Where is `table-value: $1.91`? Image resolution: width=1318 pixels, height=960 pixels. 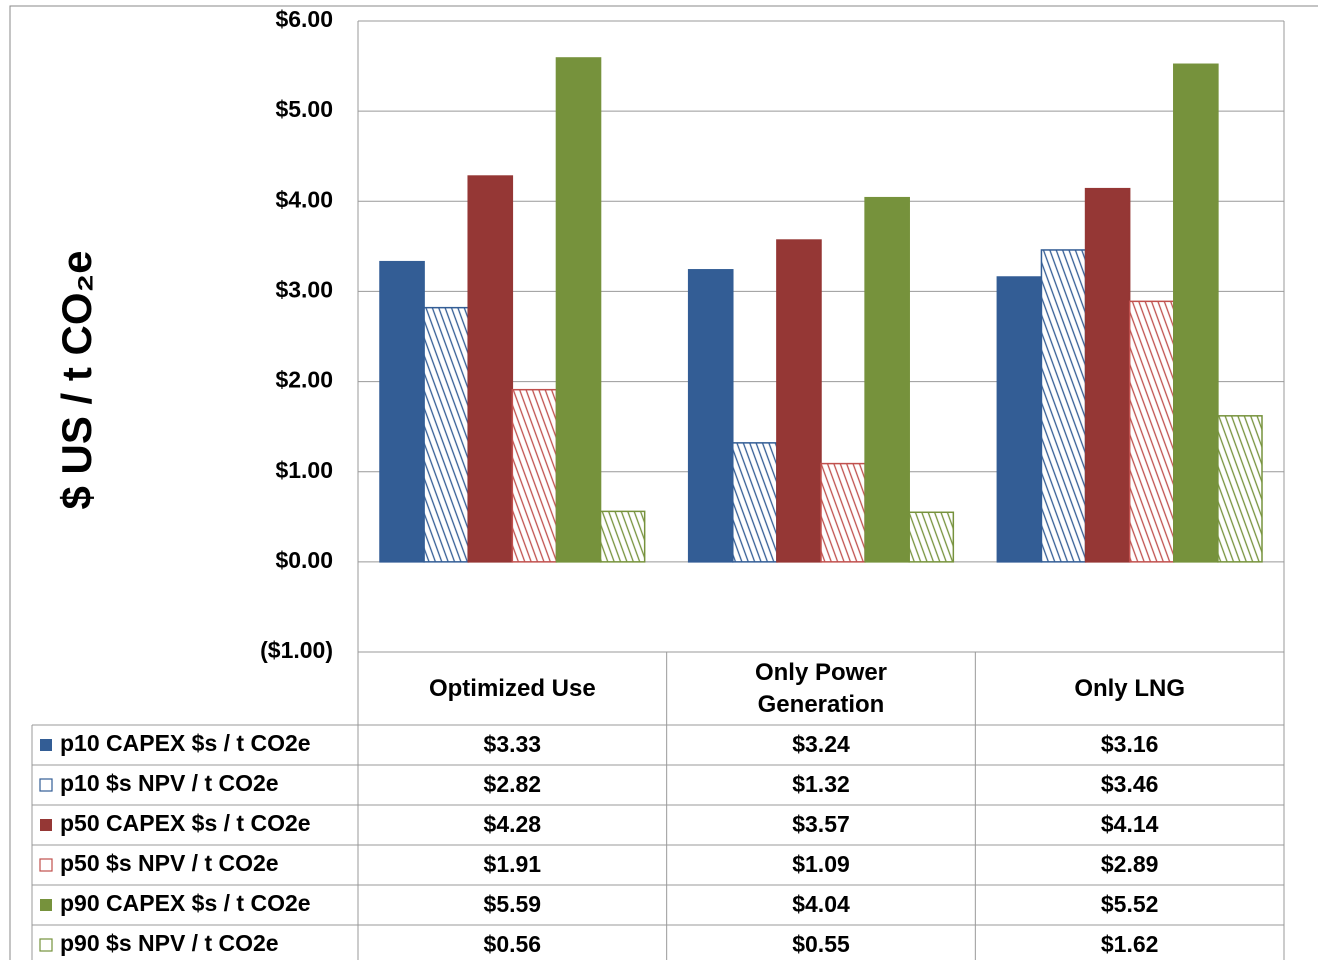 table-value: $1.91 is located at coordinates (513, 864).